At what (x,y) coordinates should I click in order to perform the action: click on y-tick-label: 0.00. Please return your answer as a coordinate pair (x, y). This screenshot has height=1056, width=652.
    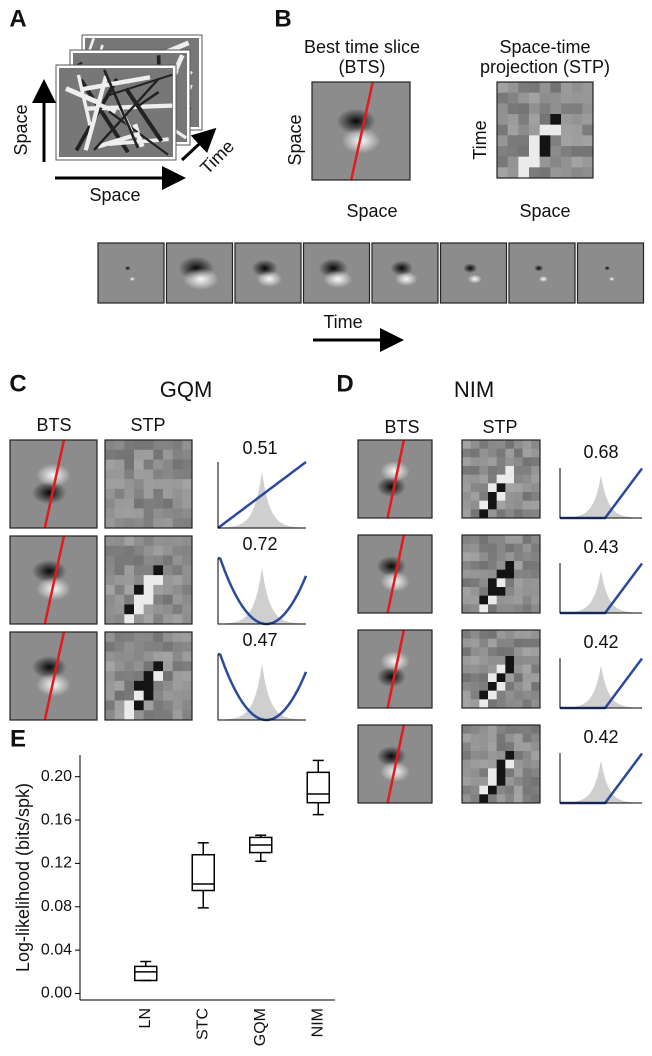
    Looking at the image, I should click on (56, 993).